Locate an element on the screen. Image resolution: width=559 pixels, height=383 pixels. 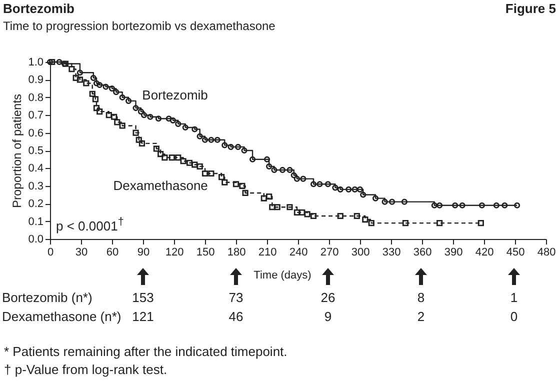
text: 8 is located at coordinates (421, 297).